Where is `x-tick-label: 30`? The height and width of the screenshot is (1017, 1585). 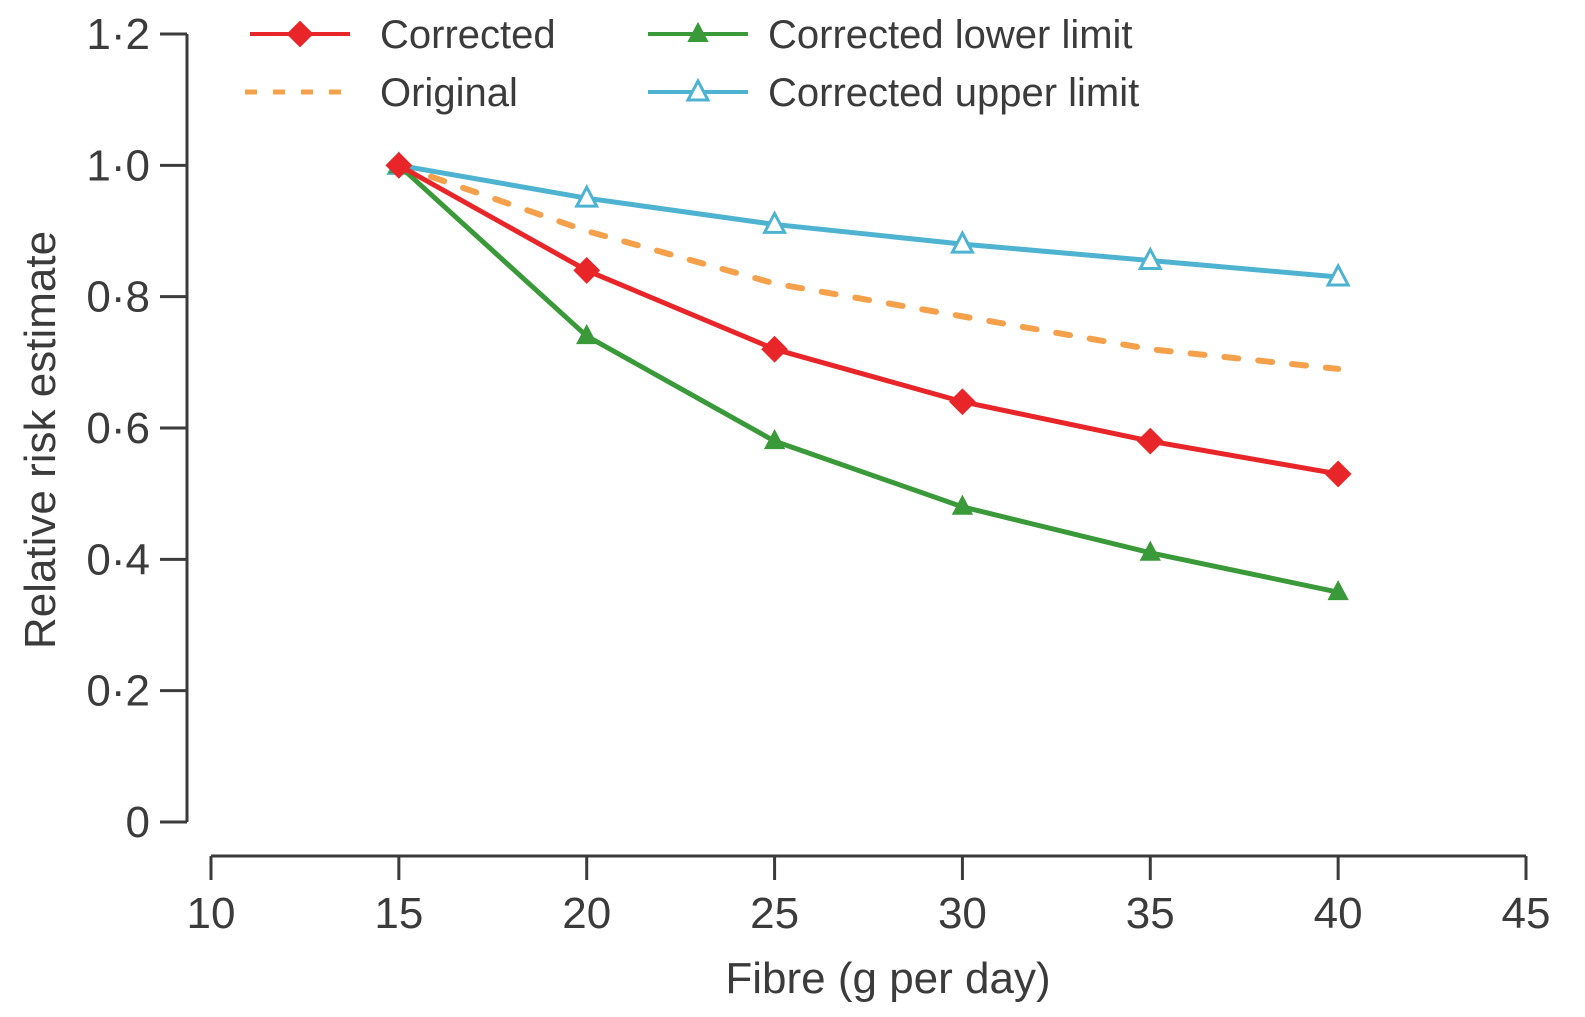 x-tick-label: 30 is located at coordinates (962, 913).